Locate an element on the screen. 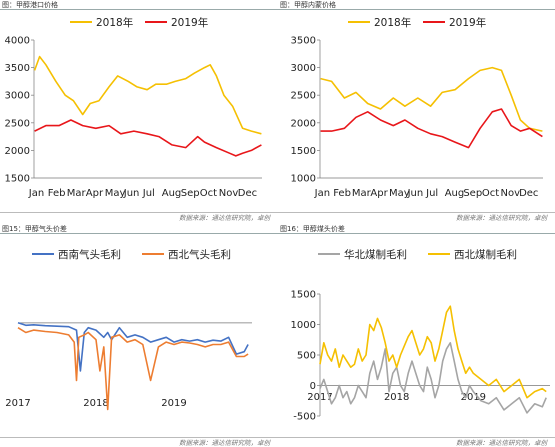  y-tick-label: 500 is located at coordinates (306, 356).